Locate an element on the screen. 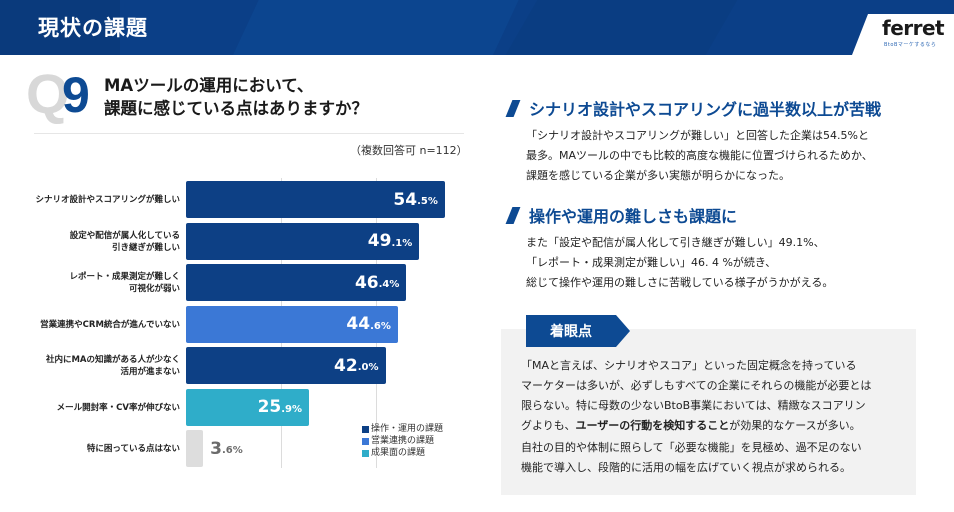 The image size is (954, 512). legend-item: 成果面の課題 is located at coordinates (402, 453).